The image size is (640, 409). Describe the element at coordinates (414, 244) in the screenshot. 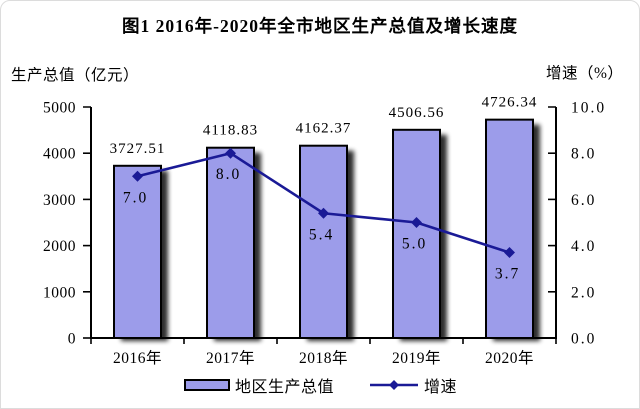

I see `growth-value-label: 5.0` at that location.